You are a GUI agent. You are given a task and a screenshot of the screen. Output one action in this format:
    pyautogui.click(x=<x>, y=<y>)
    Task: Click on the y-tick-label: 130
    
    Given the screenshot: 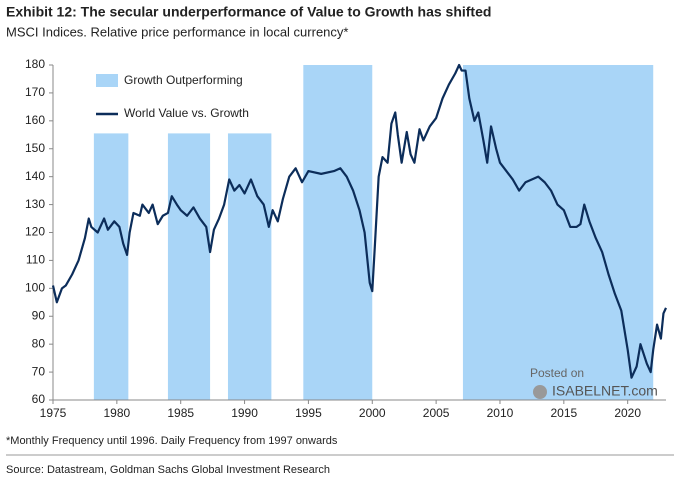 What is the action you would take?
    pyautogui.click(x=35, y=204)
    